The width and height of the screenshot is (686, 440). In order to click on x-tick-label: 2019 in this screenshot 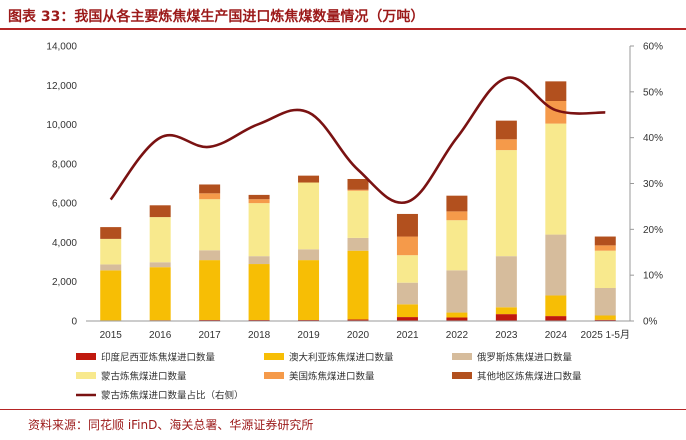, I will do `click(308, 335)`.